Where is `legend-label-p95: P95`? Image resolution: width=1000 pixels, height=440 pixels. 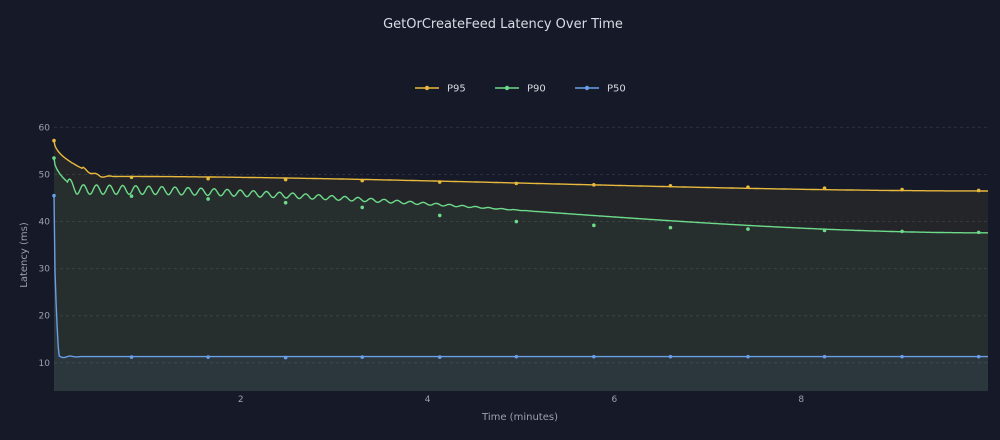 legend-label-p95: P95 is located at coordinates (456, 89).